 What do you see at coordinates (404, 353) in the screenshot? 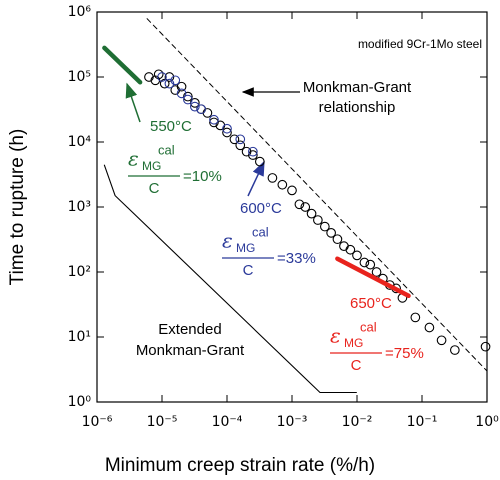
I see `ratio: =75%` at bounding box center [404, 353].